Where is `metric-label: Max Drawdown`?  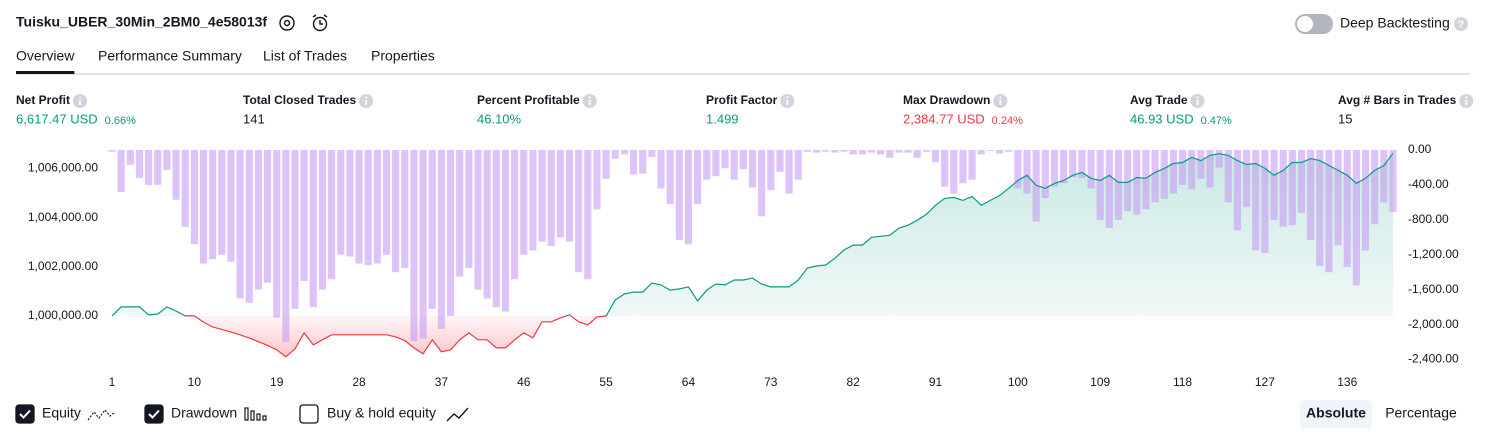 metric-label: Max Drawdown is located at coordinates (946, 100).